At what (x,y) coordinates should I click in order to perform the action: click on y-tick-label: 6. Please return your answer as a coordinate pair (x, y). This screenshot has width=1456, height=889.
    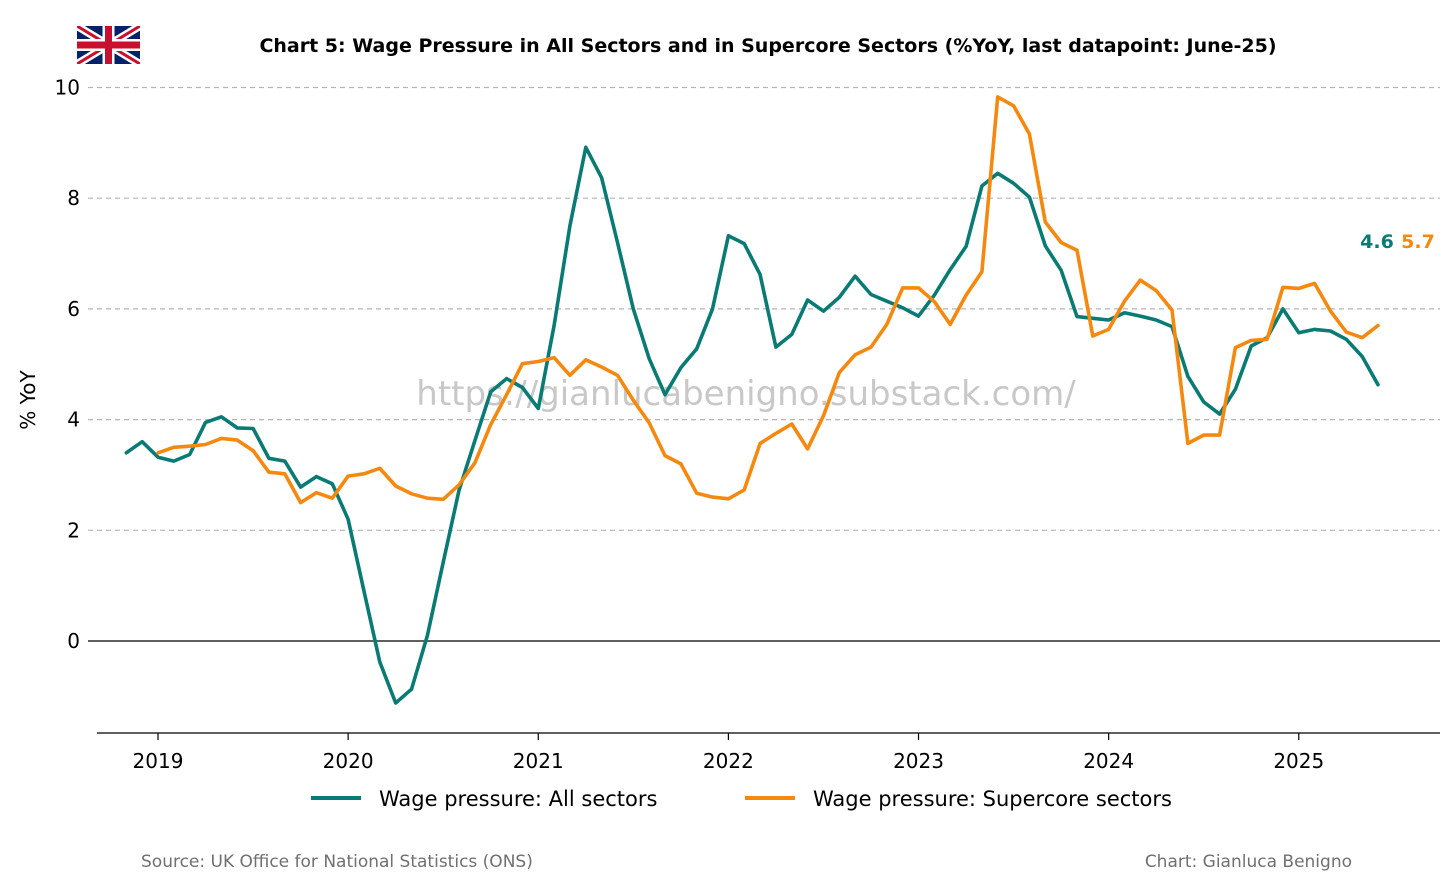
    Looking at the image, I should click on (73, 309).